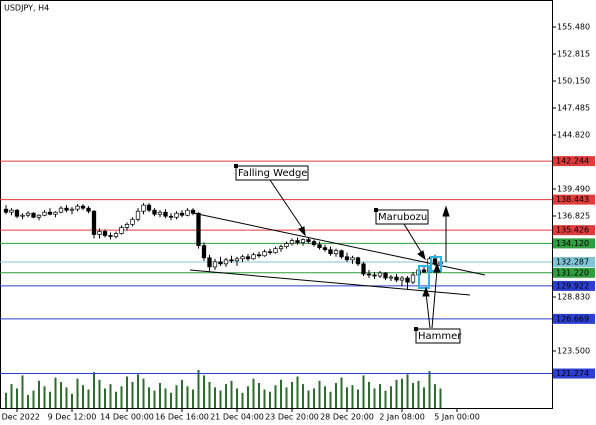  What do you see at coordinates (72, 417) in the screenshot?
I see `x-tick-label: 9 Dec 12:00` at bounding box center [72, 417].